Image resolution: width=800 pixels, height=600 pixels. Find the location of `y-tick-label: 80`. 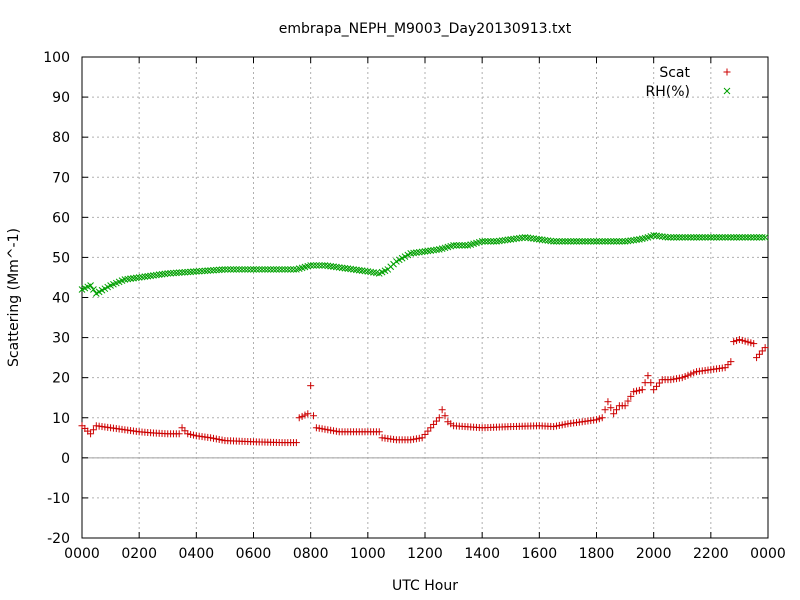

y-tick-label: 80 is located at coordinates (61, 138).